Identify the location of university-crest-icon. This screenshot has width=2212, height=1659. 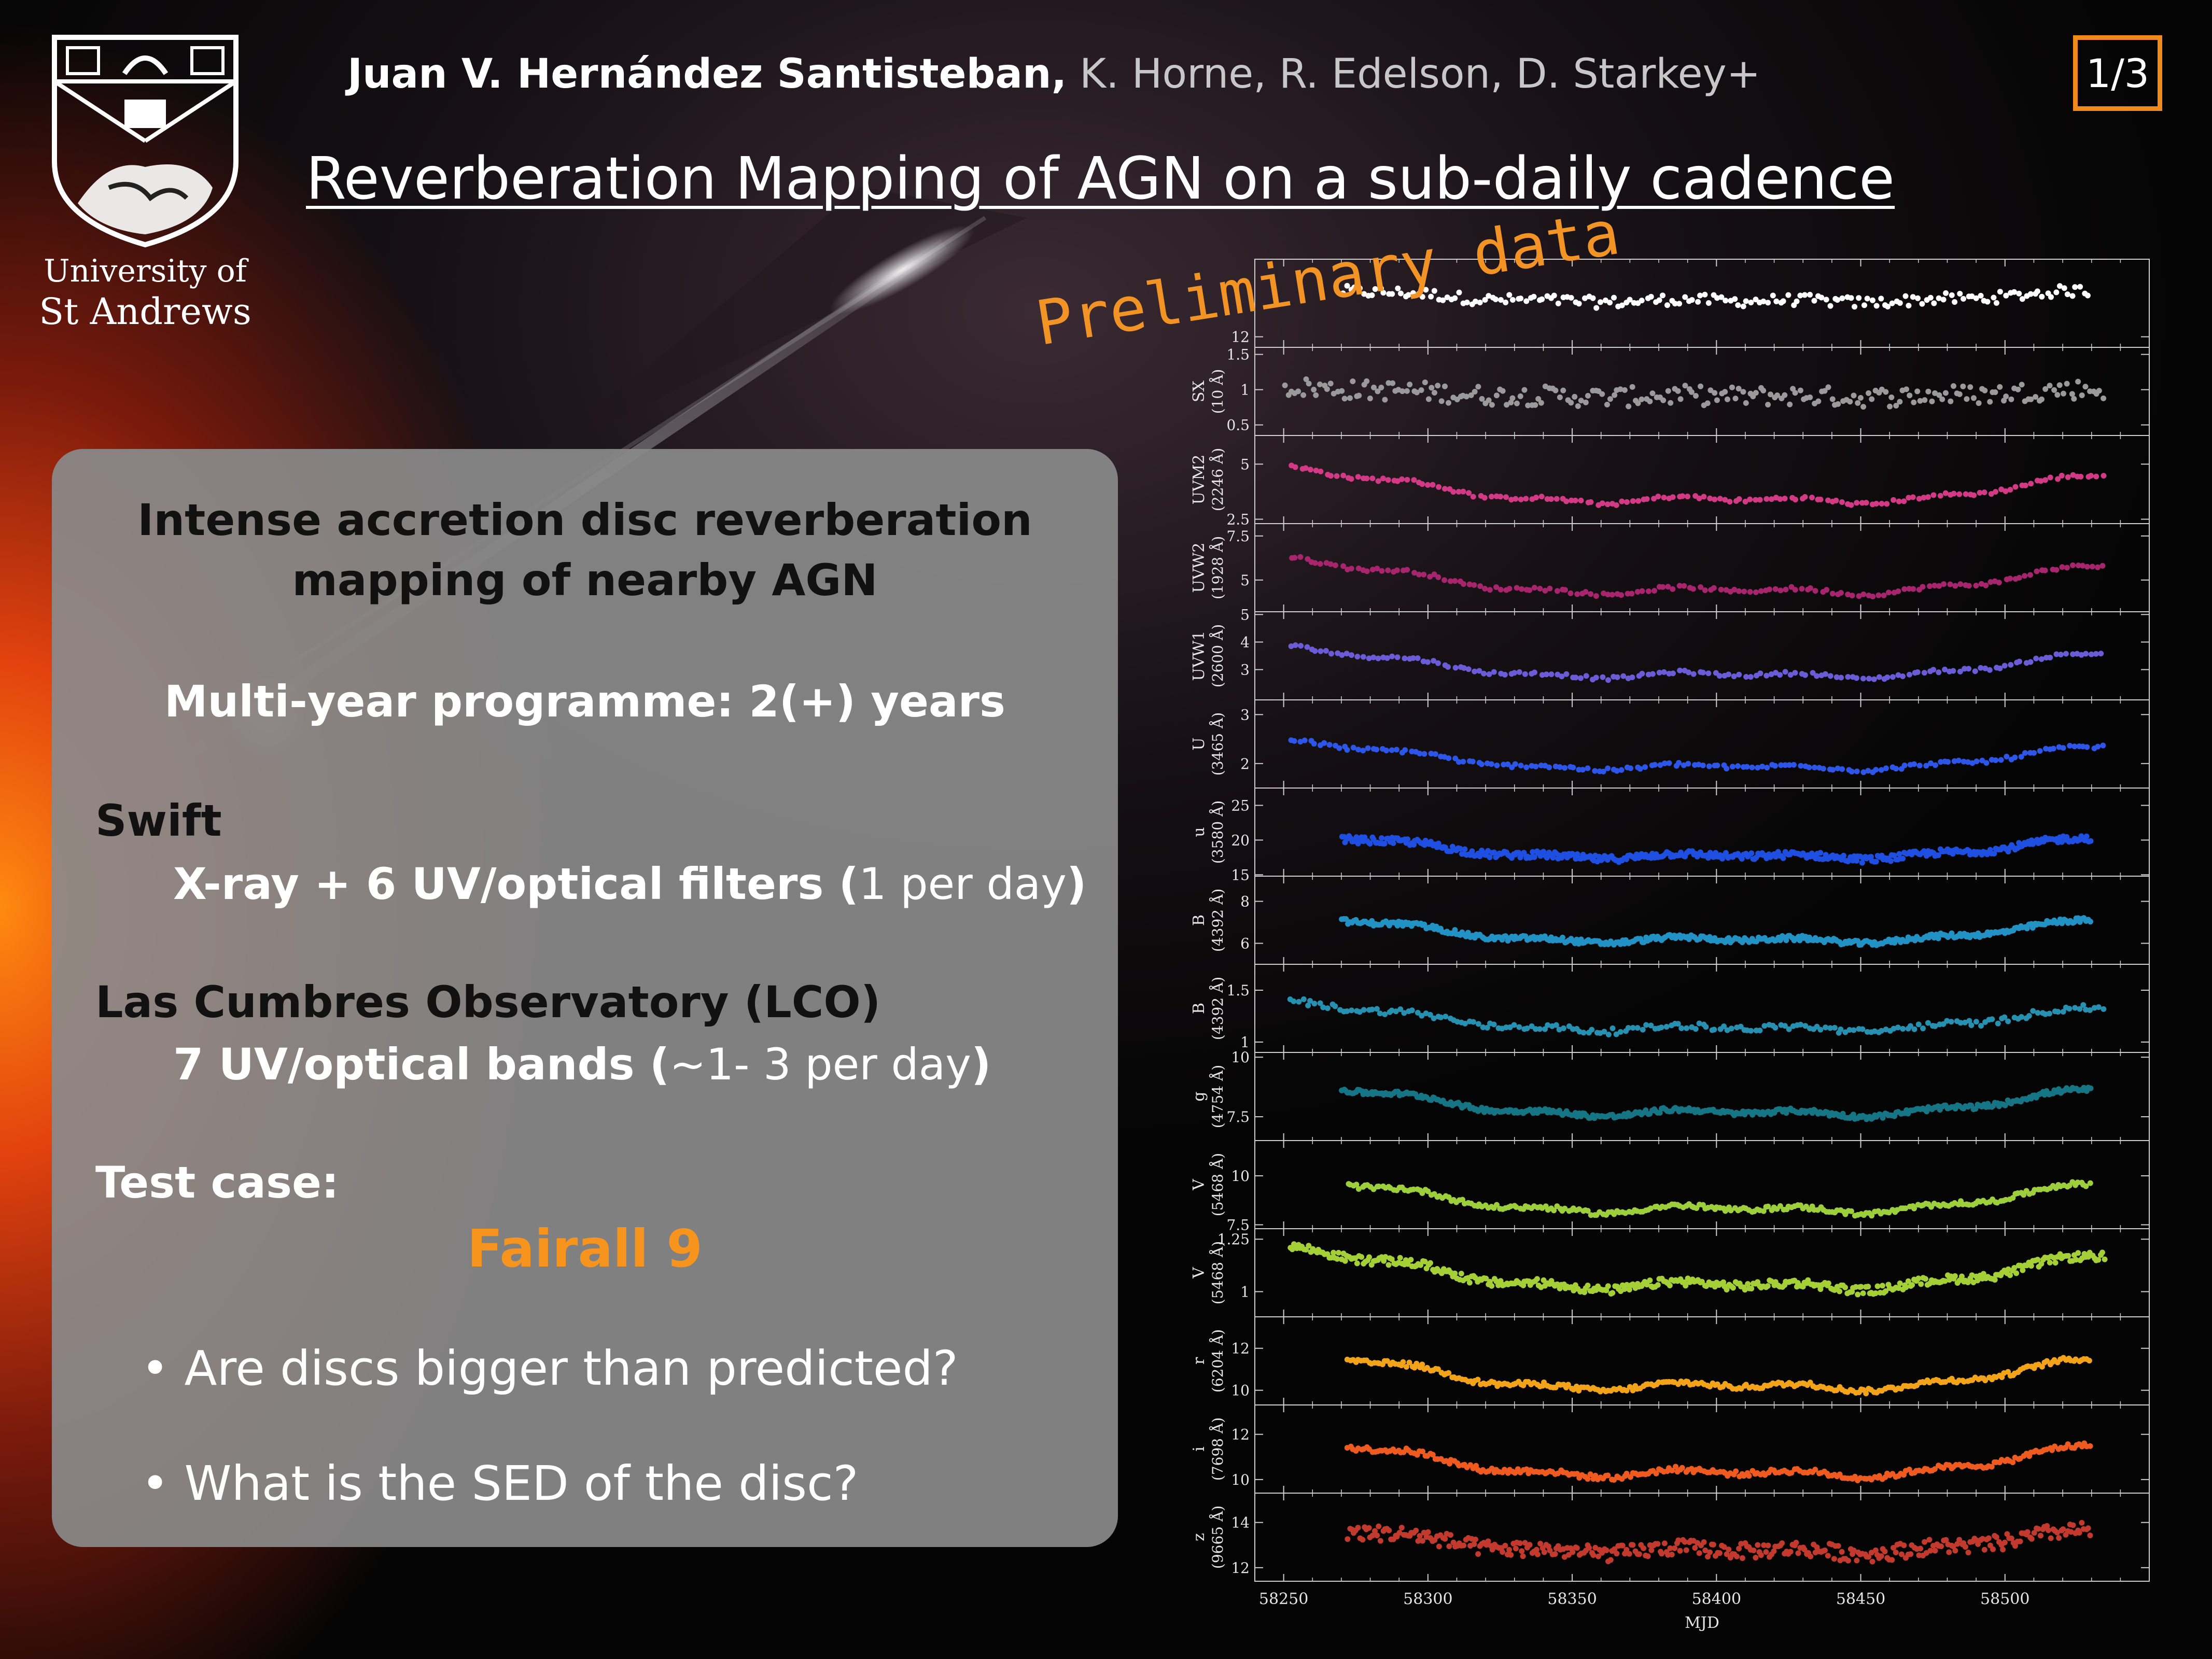
(145, 141).